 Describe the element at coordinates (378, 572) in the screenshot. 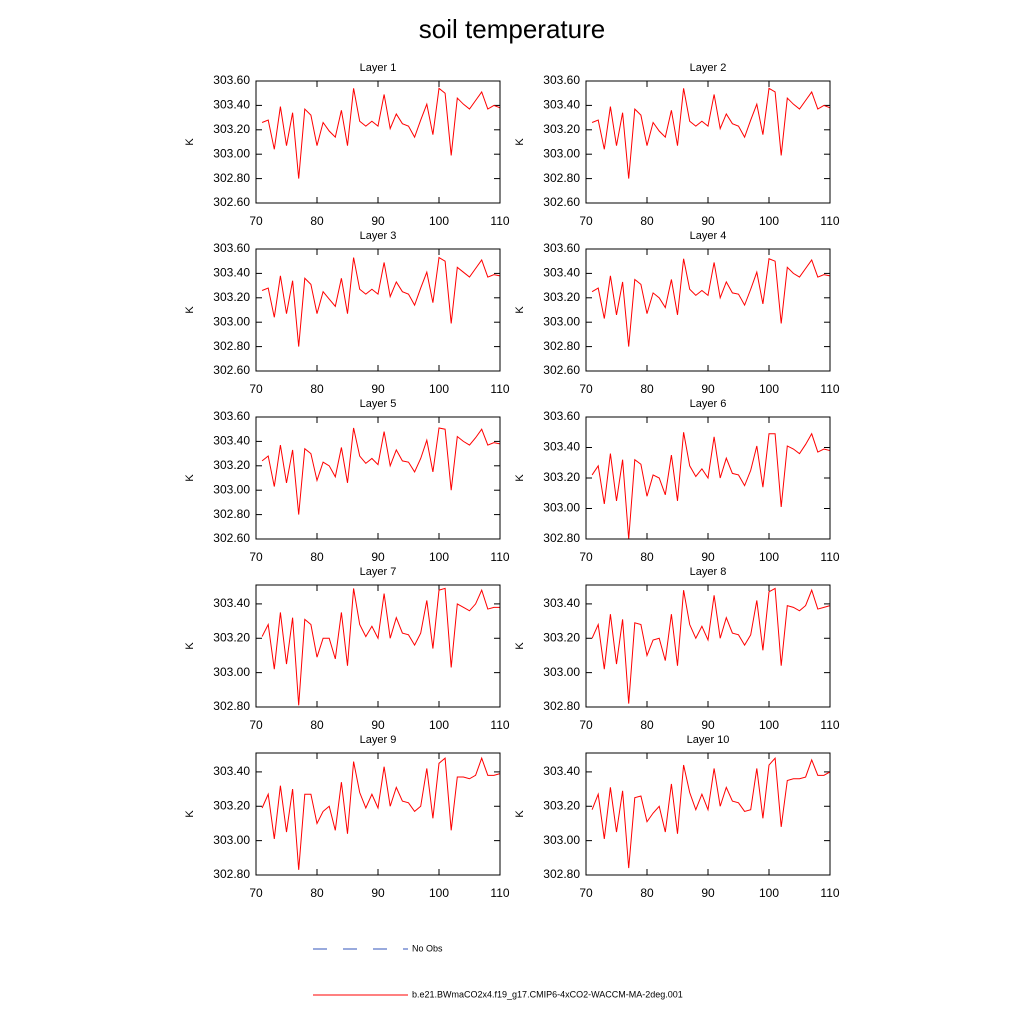

I see `panel-title: Layer 7` at that location.